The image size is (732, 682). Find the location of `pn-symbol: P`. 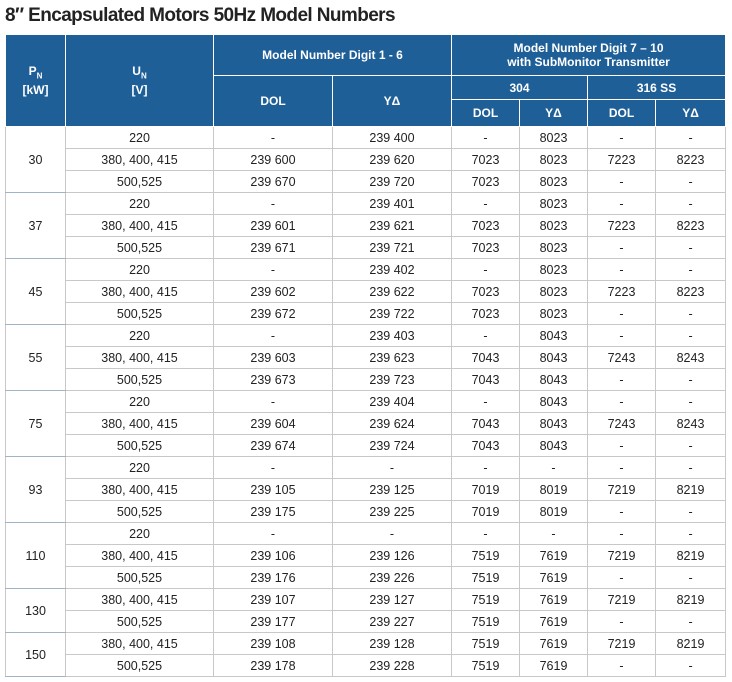

pn-symbol: P is located at coordinates (32, 70).